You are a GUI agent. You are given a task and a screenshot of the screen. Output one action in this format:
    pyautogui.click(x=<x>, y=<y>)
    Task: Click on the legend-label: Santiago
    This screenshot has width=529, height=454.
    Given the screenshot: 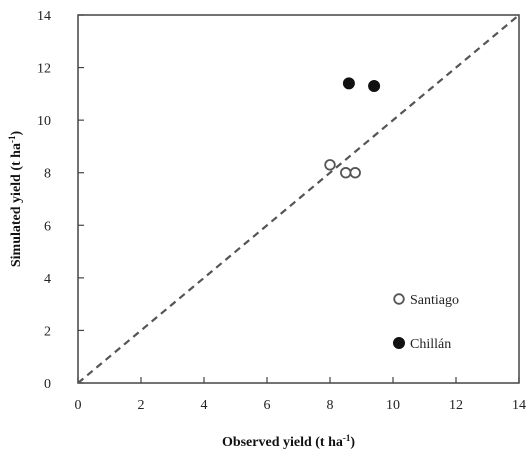 What is the action you would take?
    pyautogui.click(x=434, y=300)
    